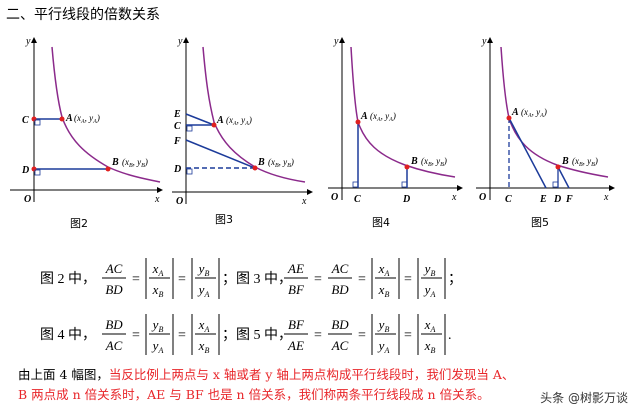 This screenshot has width=640, height=417. I want to click on paragraph-intro: 由上面 4 幅图，, so click(63, 374).